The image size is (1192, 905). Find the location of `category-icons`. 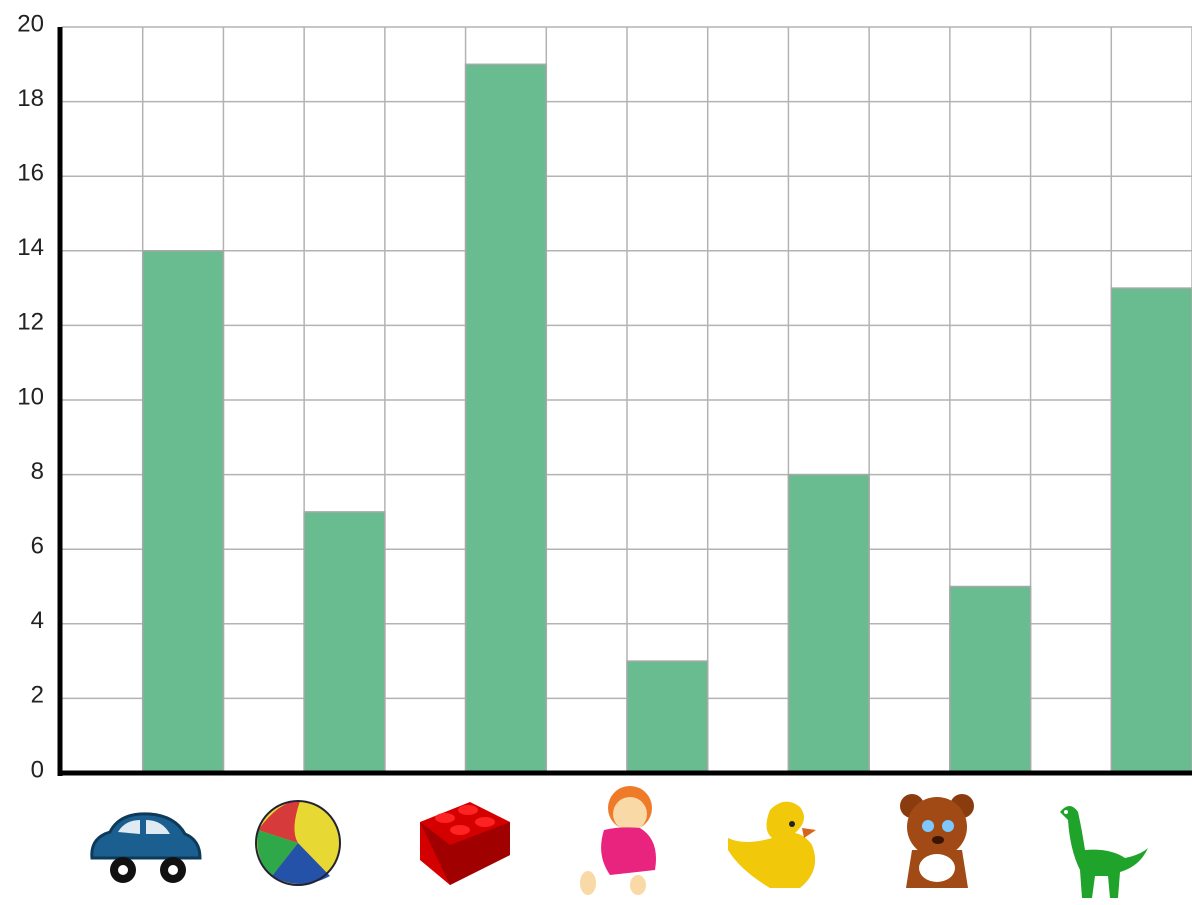

category-icons is located at coordinates (619, 842).